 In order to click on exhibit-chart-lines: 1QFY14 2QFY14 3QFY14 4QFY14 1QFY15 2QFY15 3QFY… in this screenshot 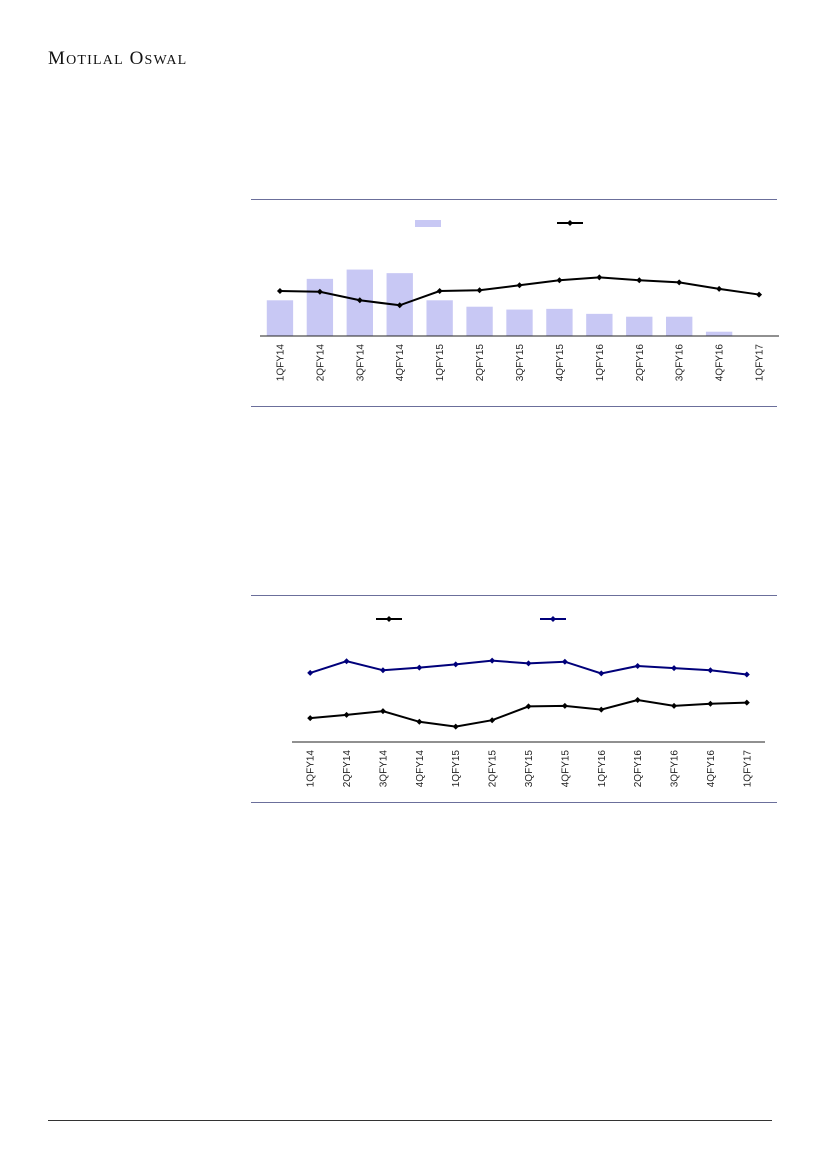, I will do `click(514, 699)`.